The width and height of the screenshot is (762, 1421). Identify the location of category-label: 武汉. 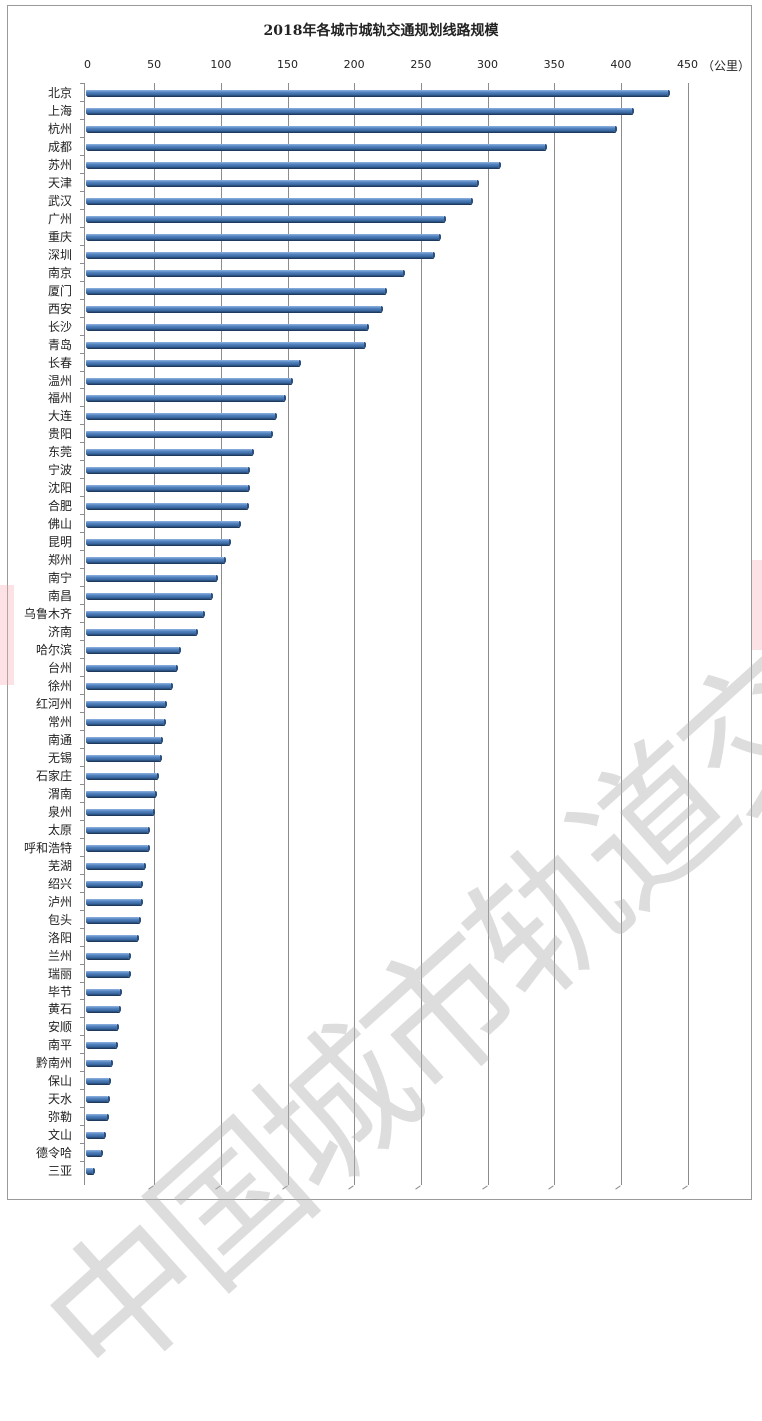
(59, 200).